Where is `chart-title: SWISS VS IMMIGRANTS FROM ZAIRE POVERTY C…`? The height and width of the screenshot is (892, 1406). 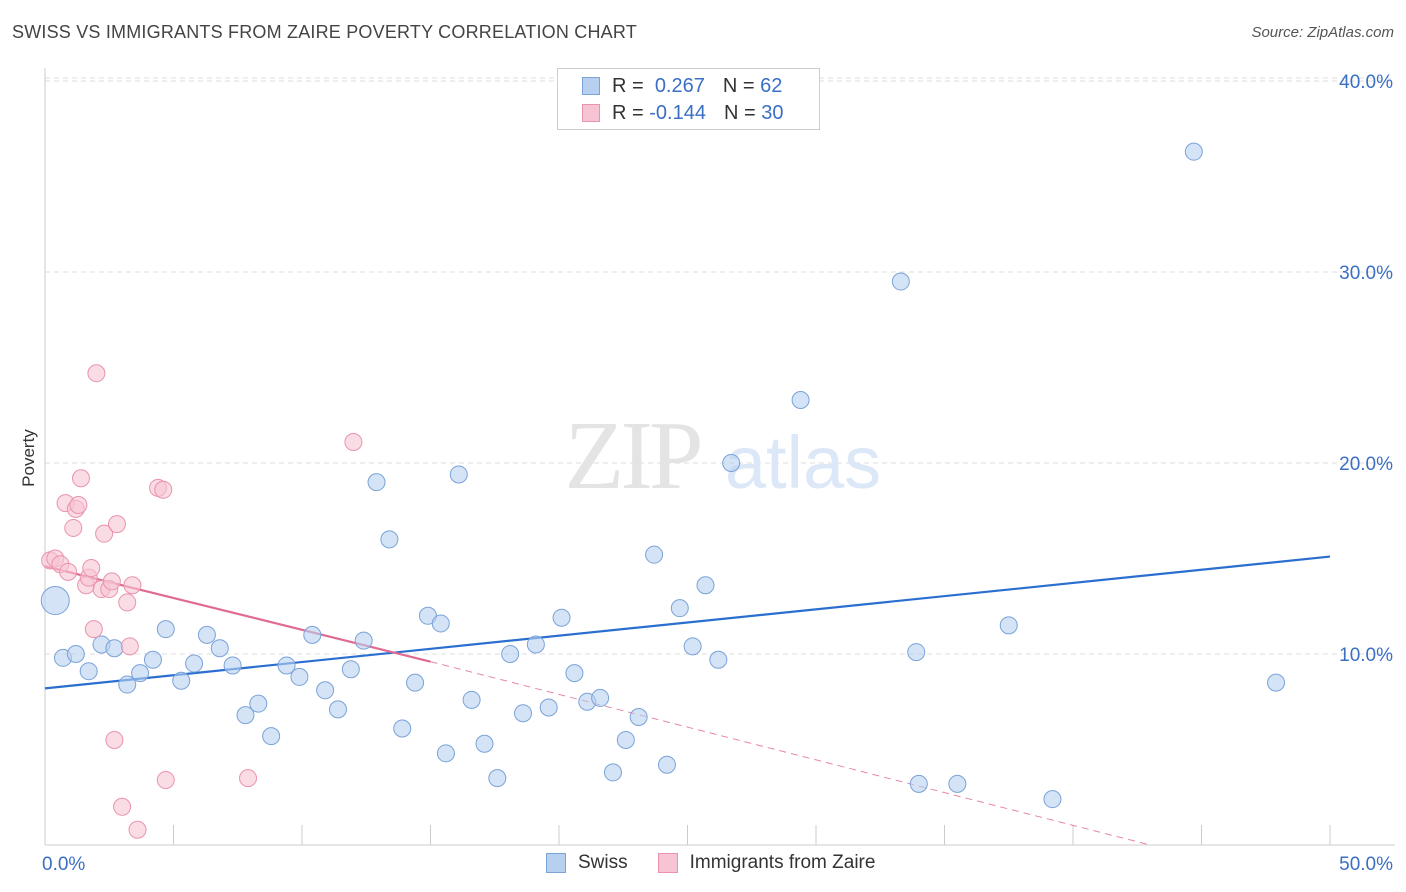 chart-title: SWISS VS IMMIGRANTS FROM ZAIRE POVERTY C… is located at coordinates (324, 32).